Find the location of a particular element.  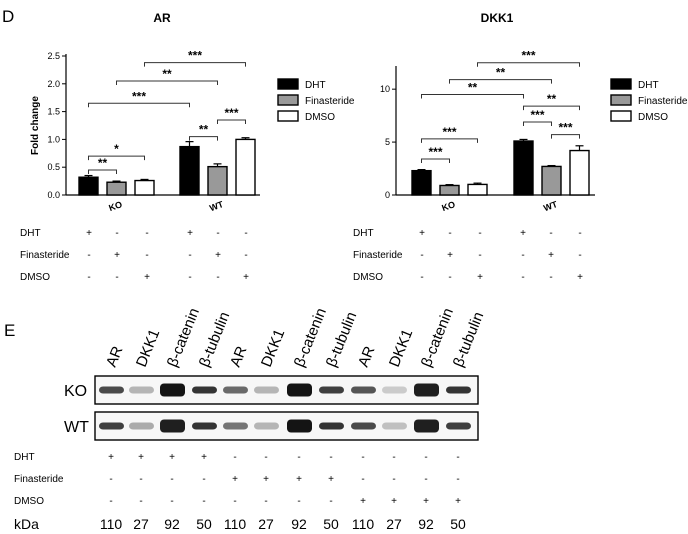

treatment-row-label: DMSO is located at coordinates (368, 277).